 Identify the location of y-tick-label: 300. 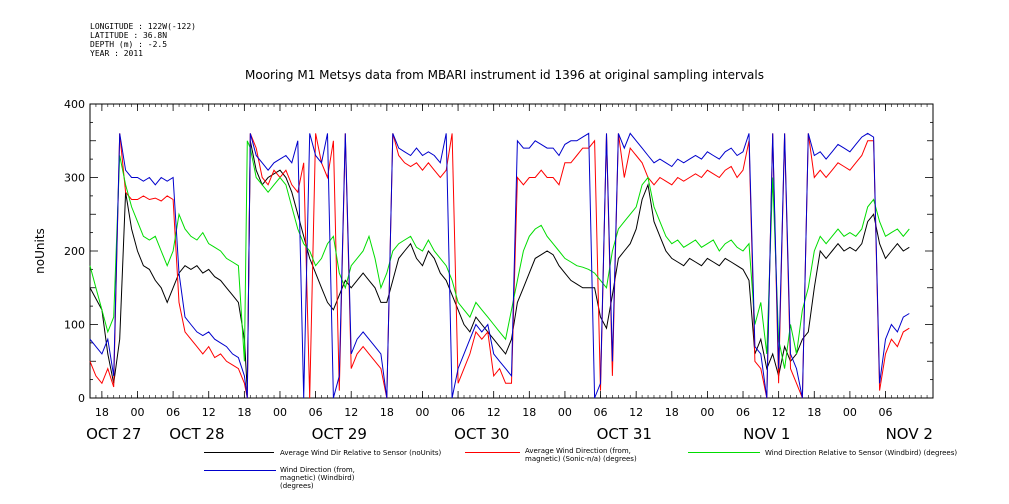
(74, 178).